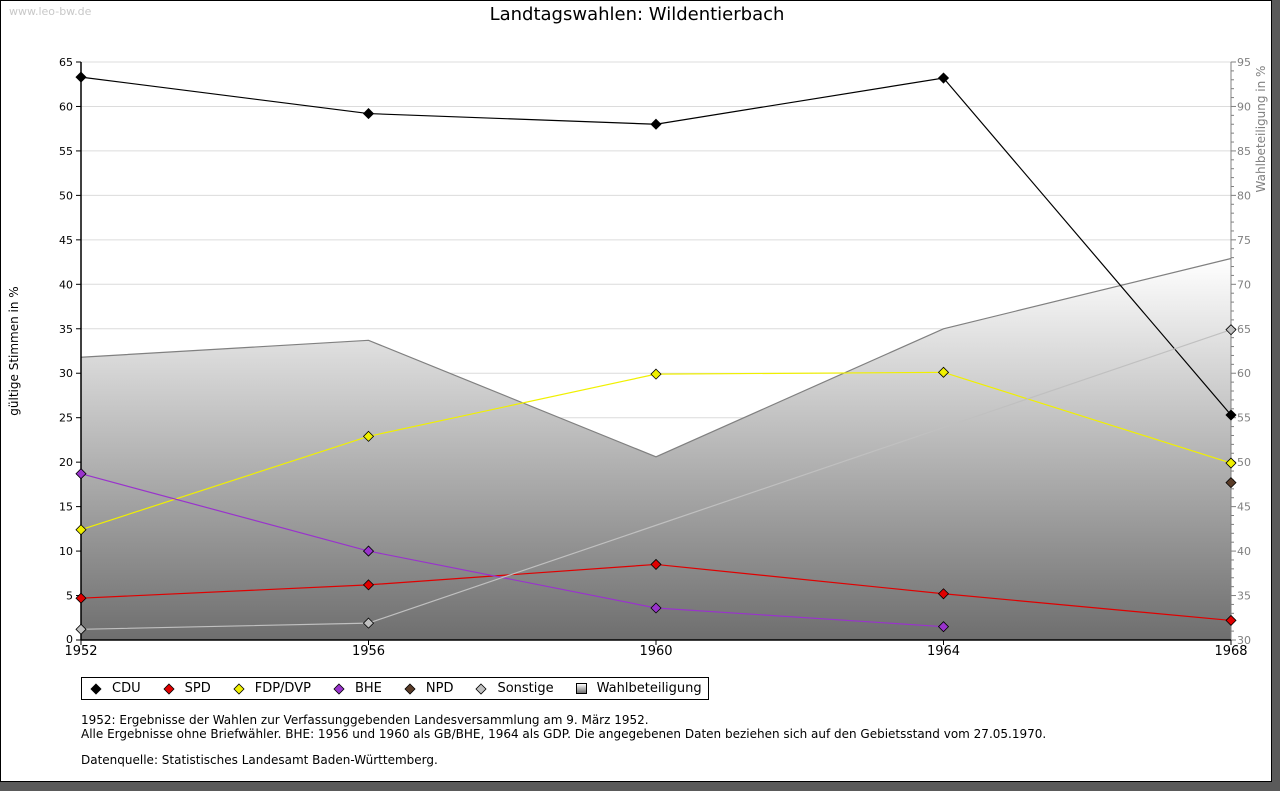 This screenshot has width=1280, height=791. Describe the element at coordinates (197, 688) in the screenshot. I see `legend-label: SPD` at that location.